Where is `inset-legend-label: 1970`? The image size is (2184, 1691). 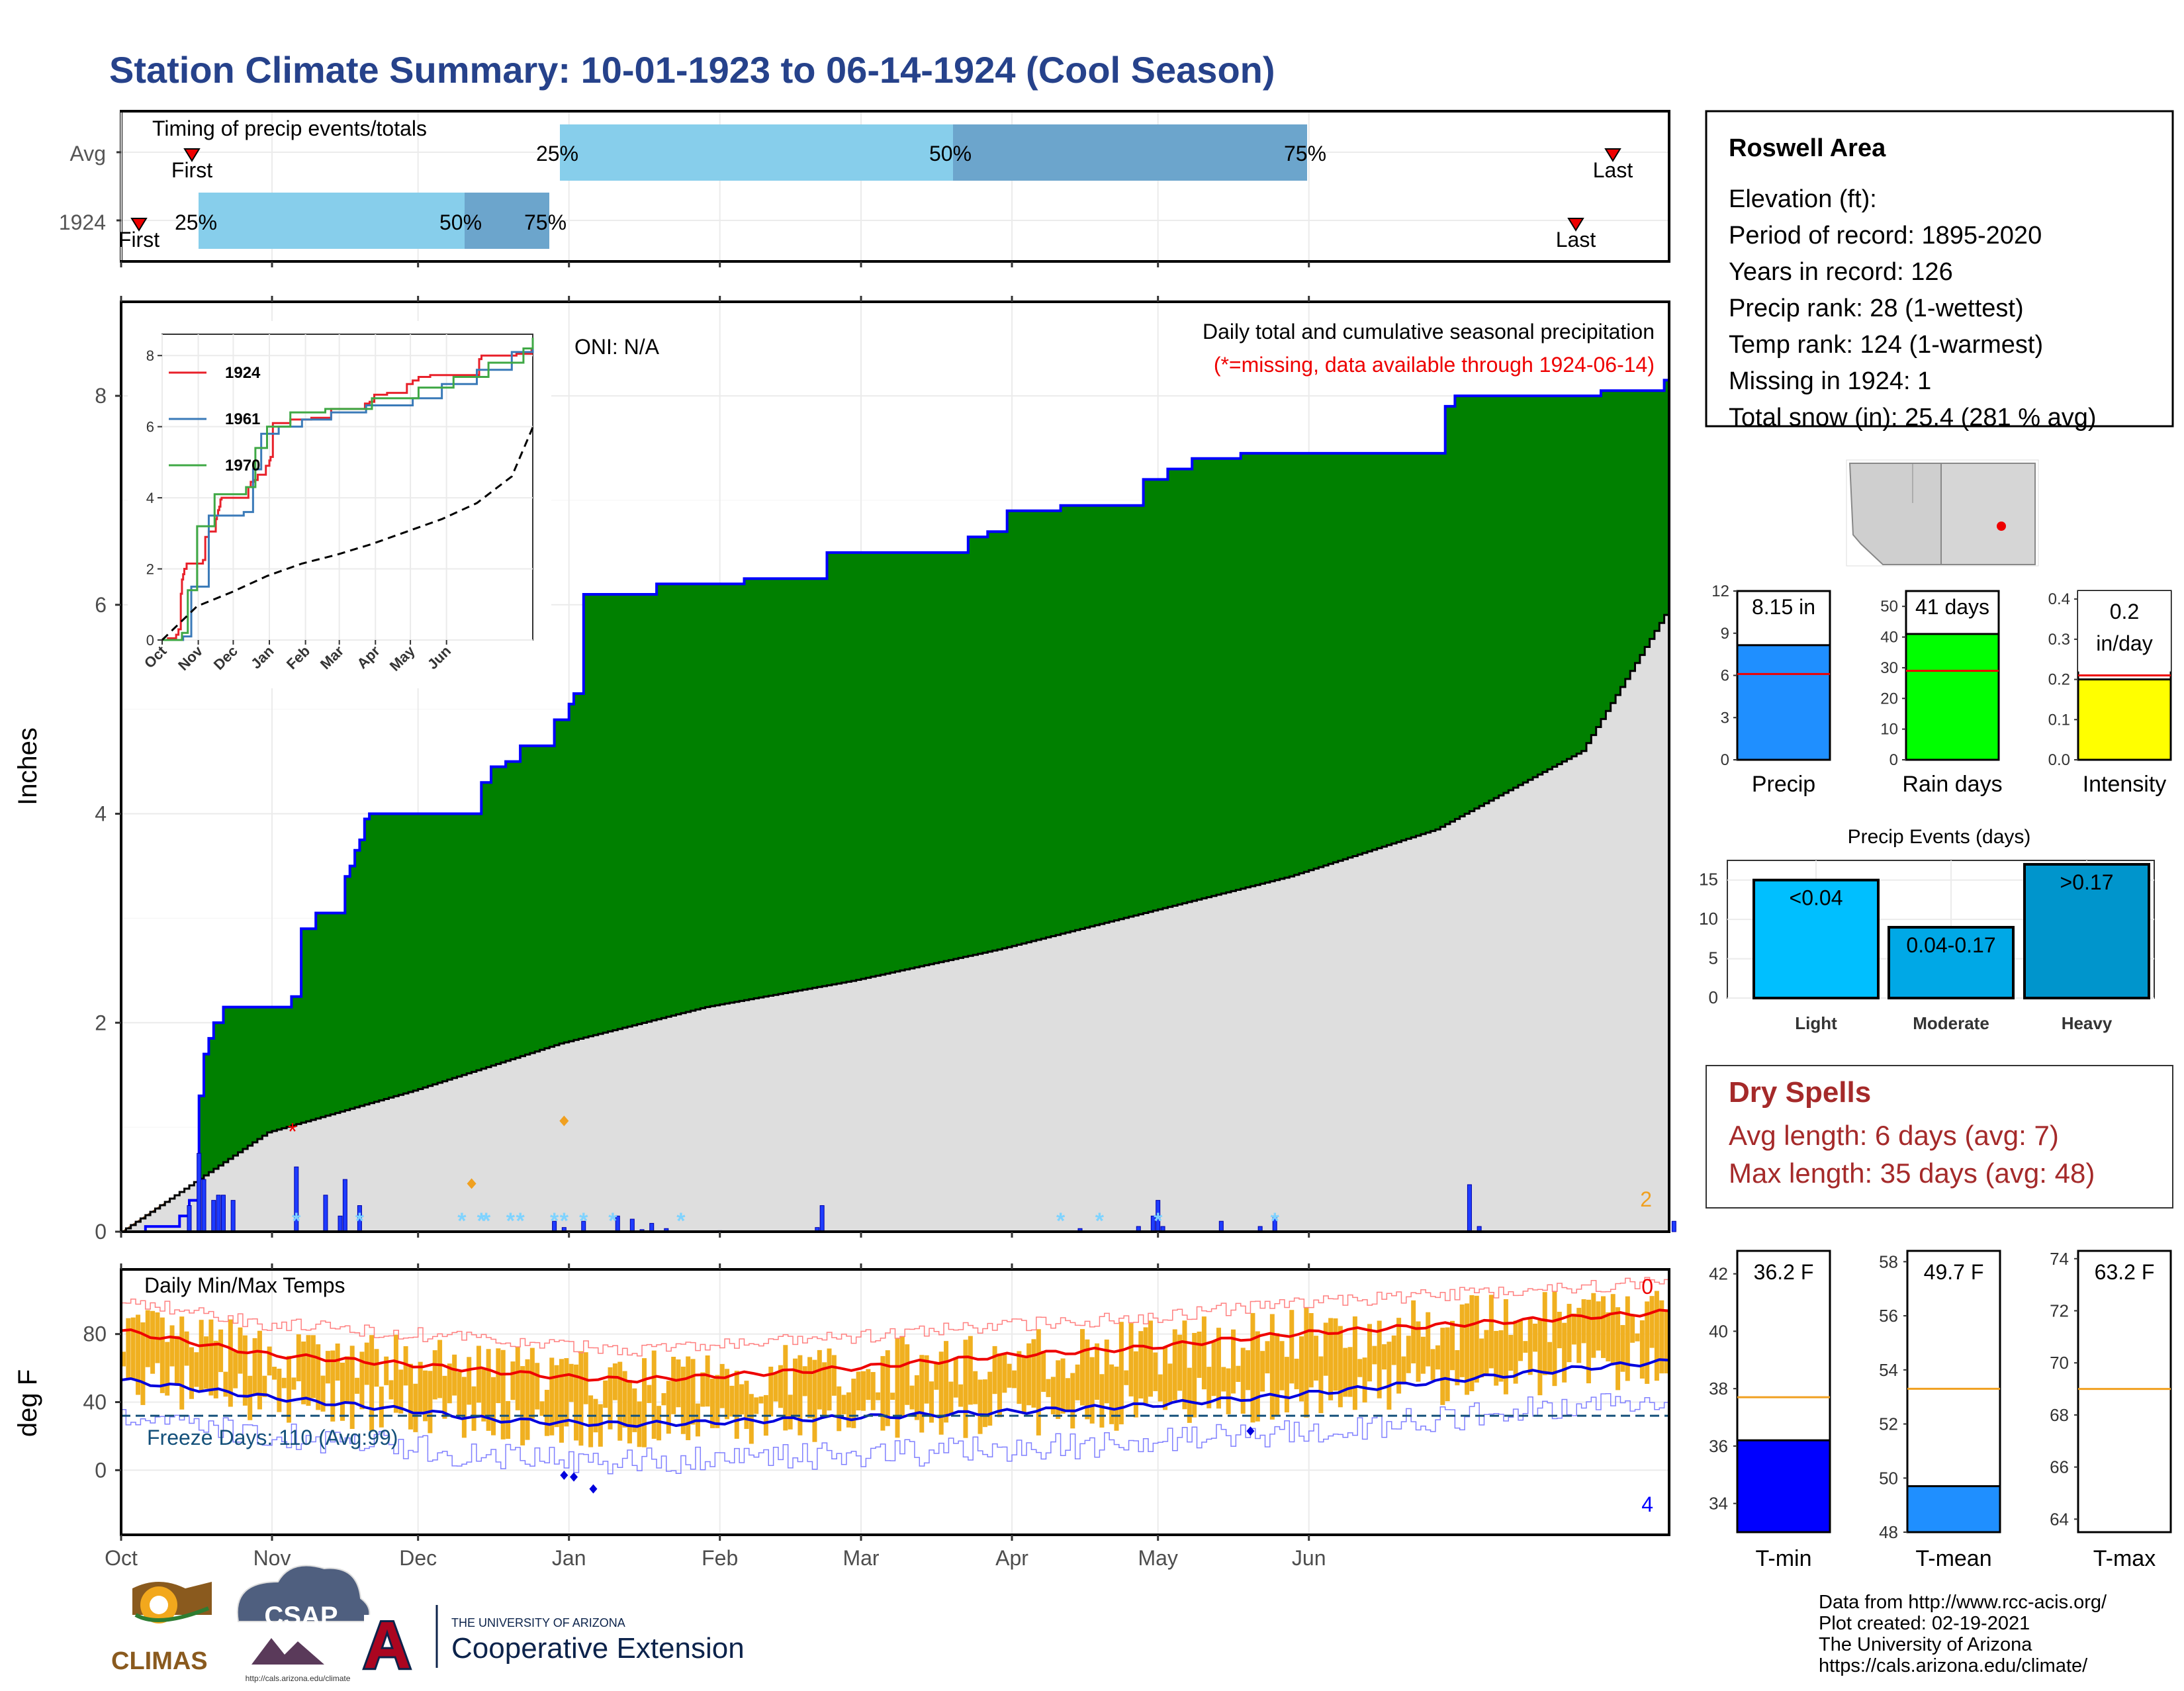
inset-legend-label: 1970 is located at coordinates (242, 466).